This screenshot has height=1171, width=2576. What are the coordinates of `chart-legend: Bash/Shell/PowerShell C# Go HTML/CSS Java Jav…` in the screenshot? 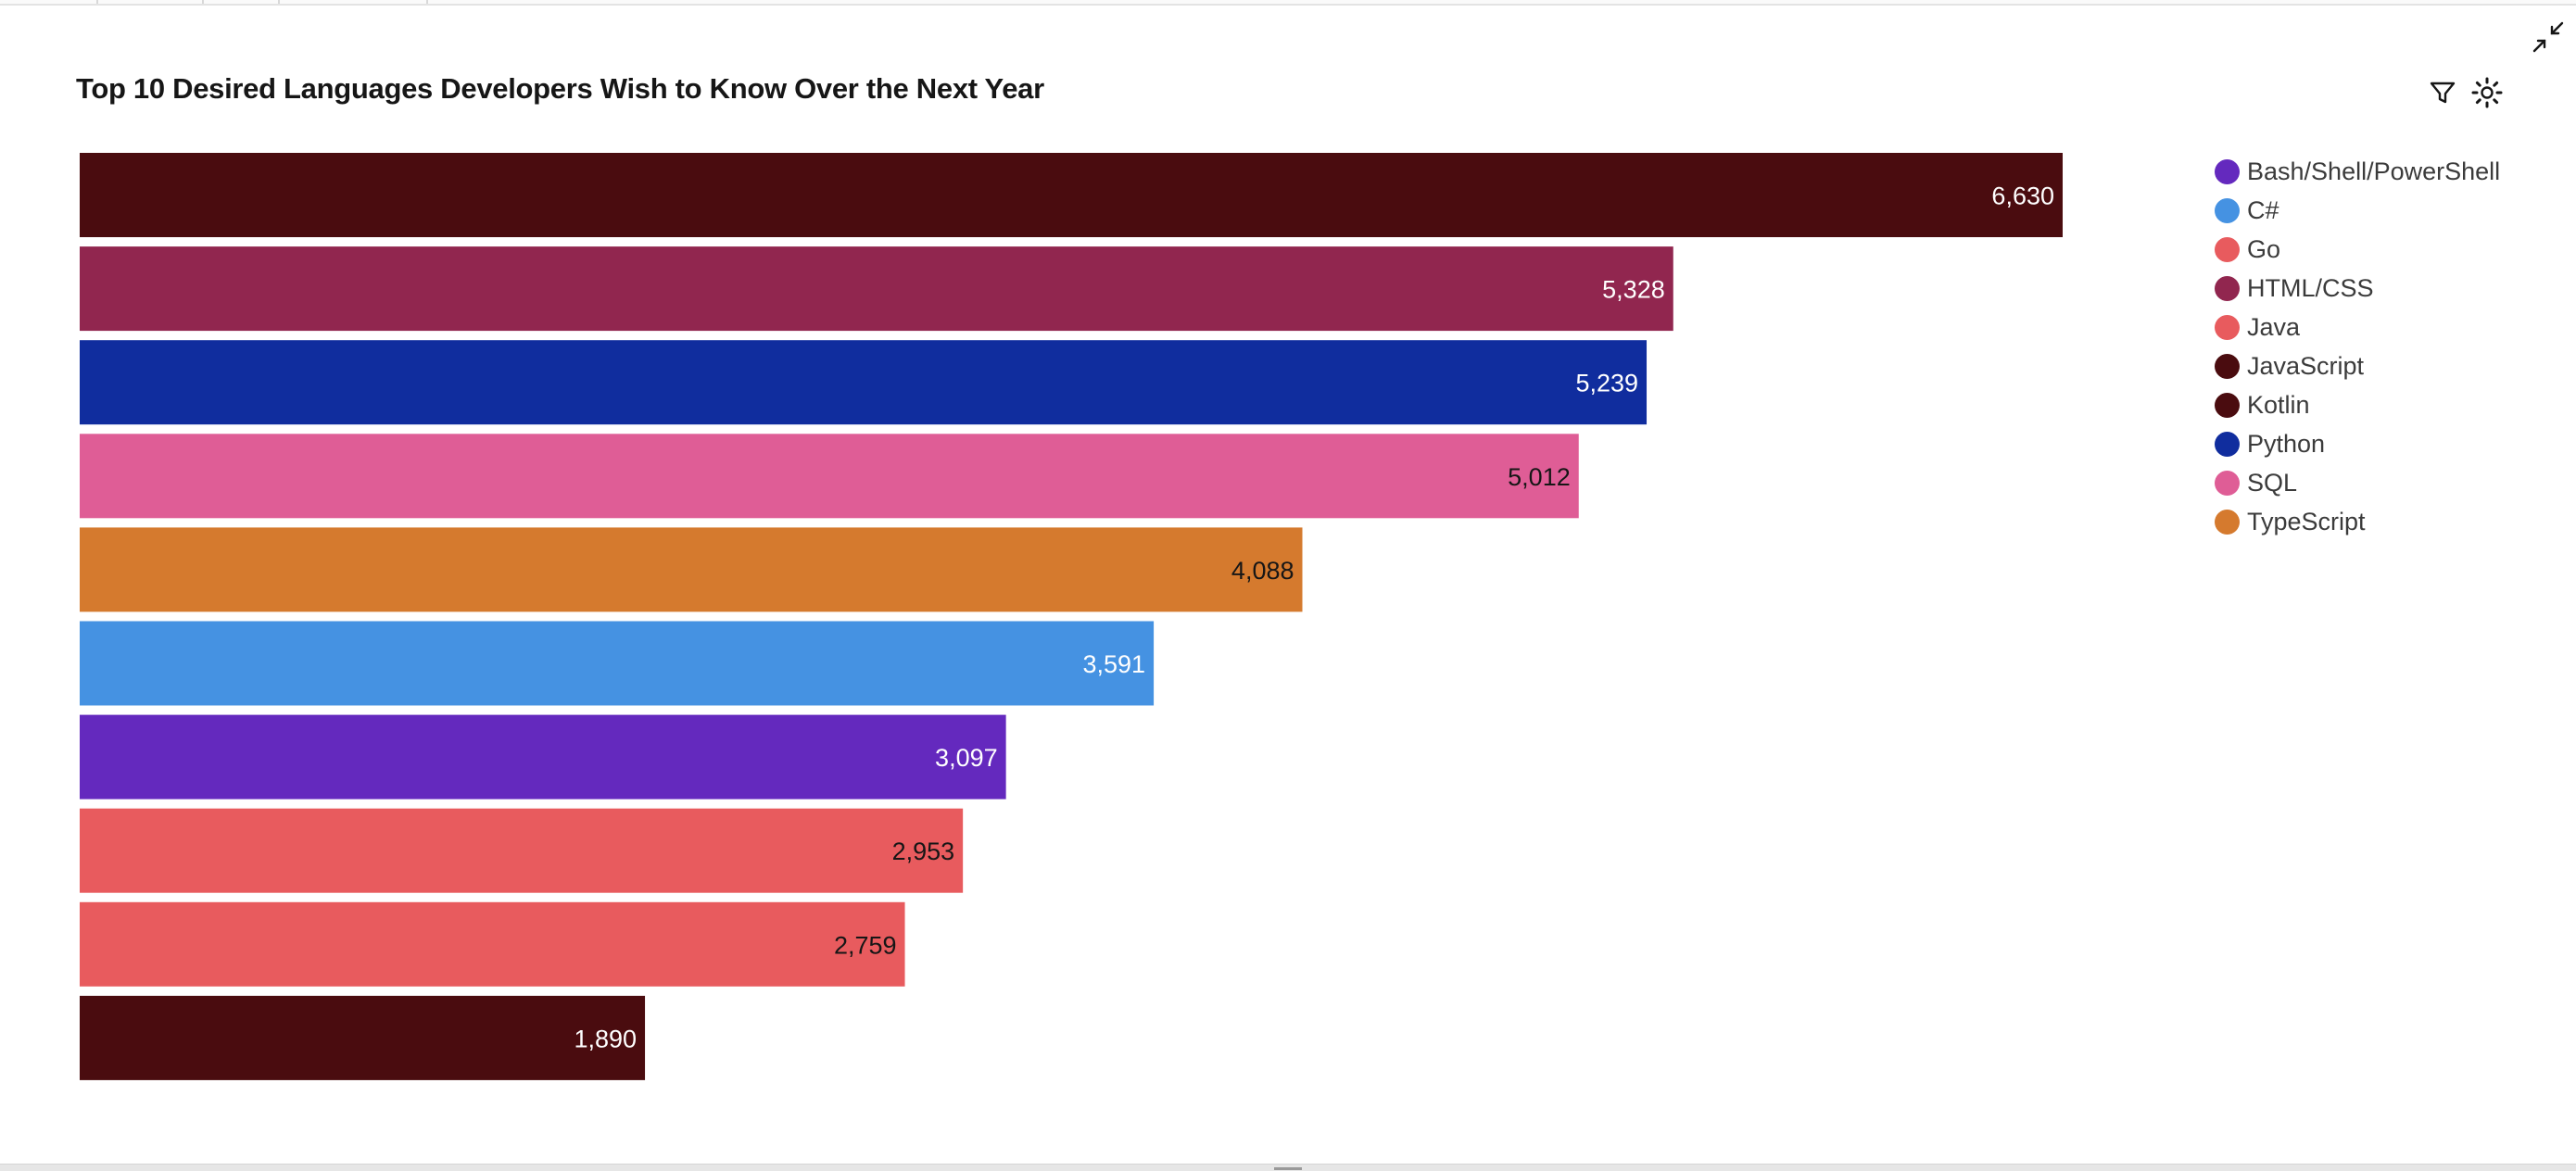 It's located at (2391, 346).